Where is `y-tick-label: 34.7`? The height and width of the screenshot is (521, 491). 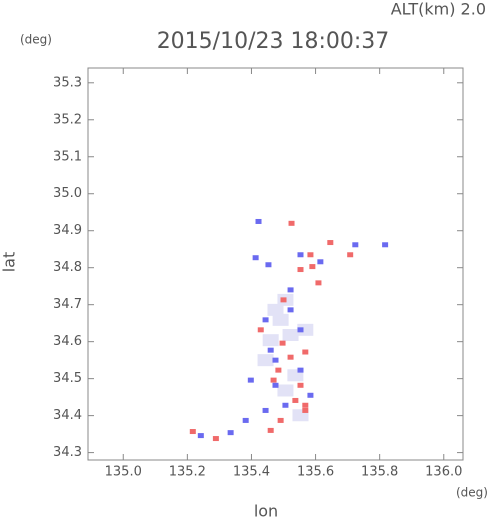
y-tick-label: 34.7 is located at coordinates (67, 304).